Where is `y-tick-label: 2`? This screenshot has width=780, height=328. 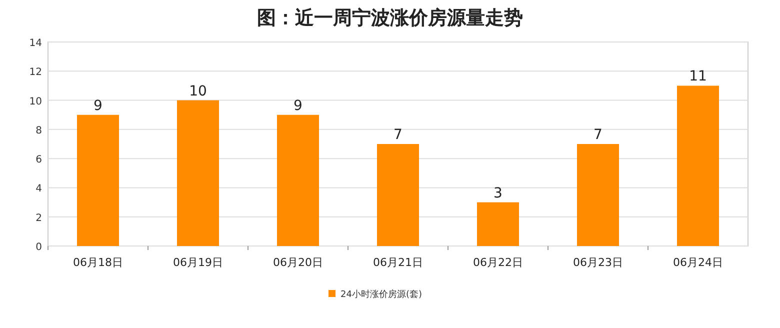 y-tick-label: 2 is located at coordinates (39, 218).